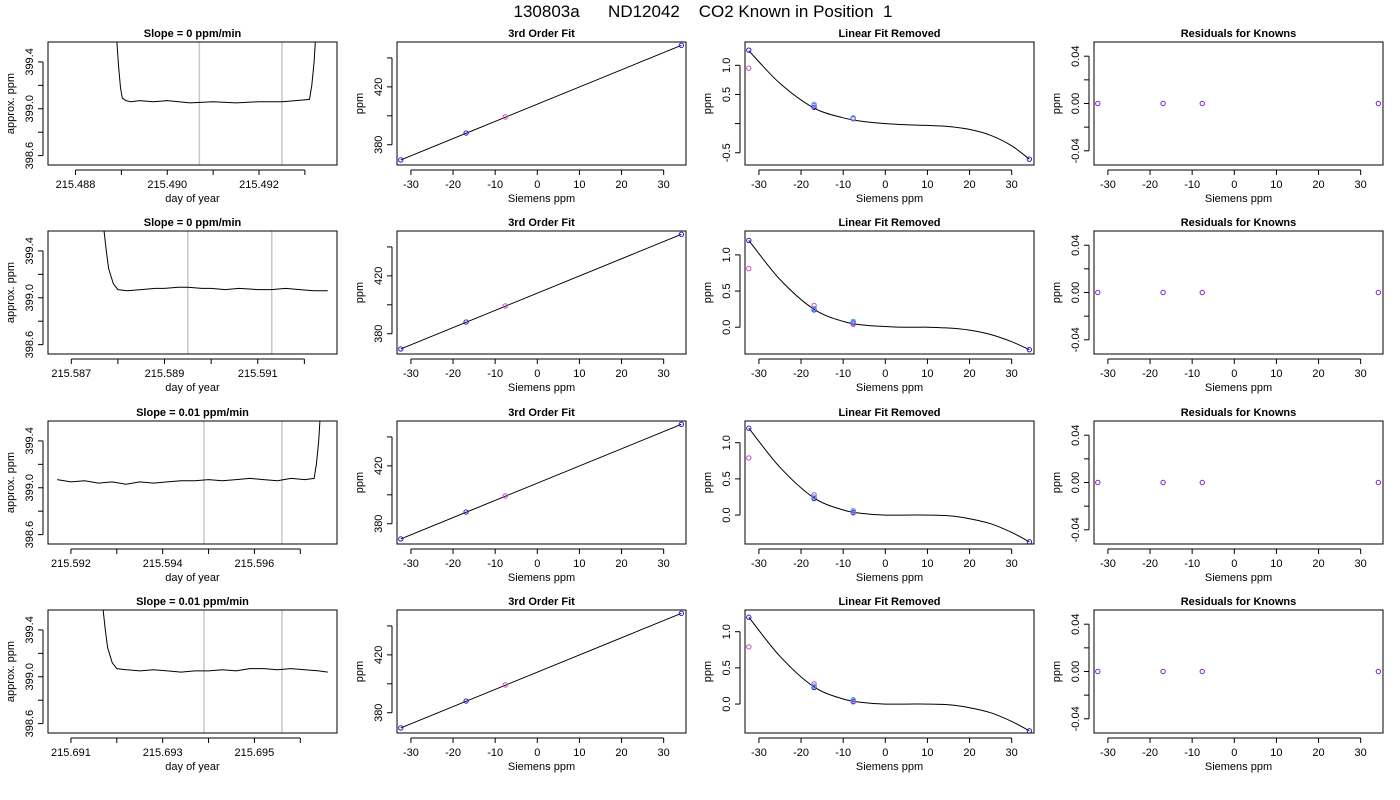  I want to click on panel-r0-residuals-y-tick-label: 0.04, so click(1076, 55).